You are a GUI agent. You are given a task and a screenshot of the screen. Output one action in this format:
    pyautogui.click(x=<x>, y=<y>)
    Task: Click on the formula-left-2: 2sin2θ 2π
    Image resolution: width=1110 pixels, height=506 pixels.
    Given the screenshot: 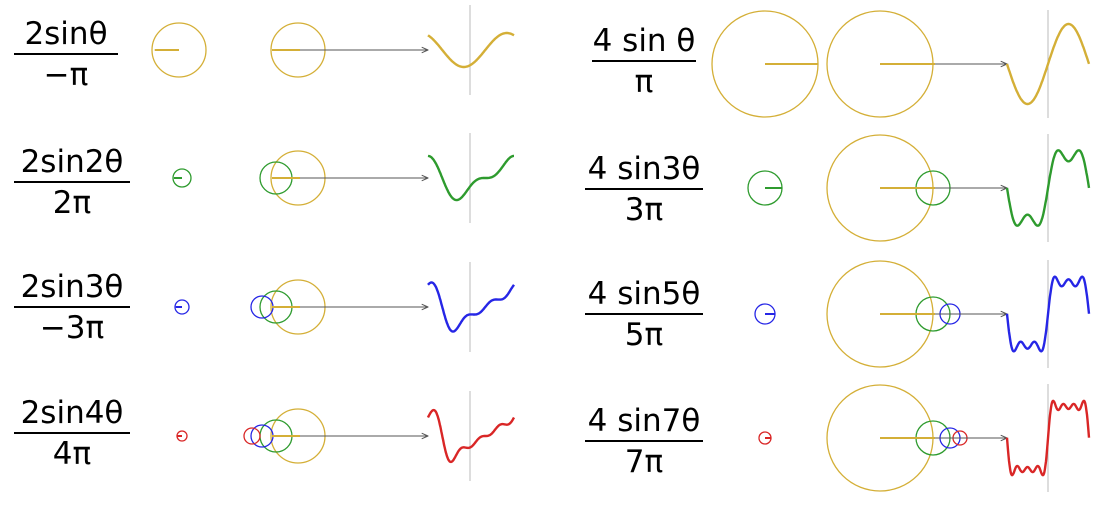 What is the action you would take?
    pyautogui.click(x=72, y=182)
    